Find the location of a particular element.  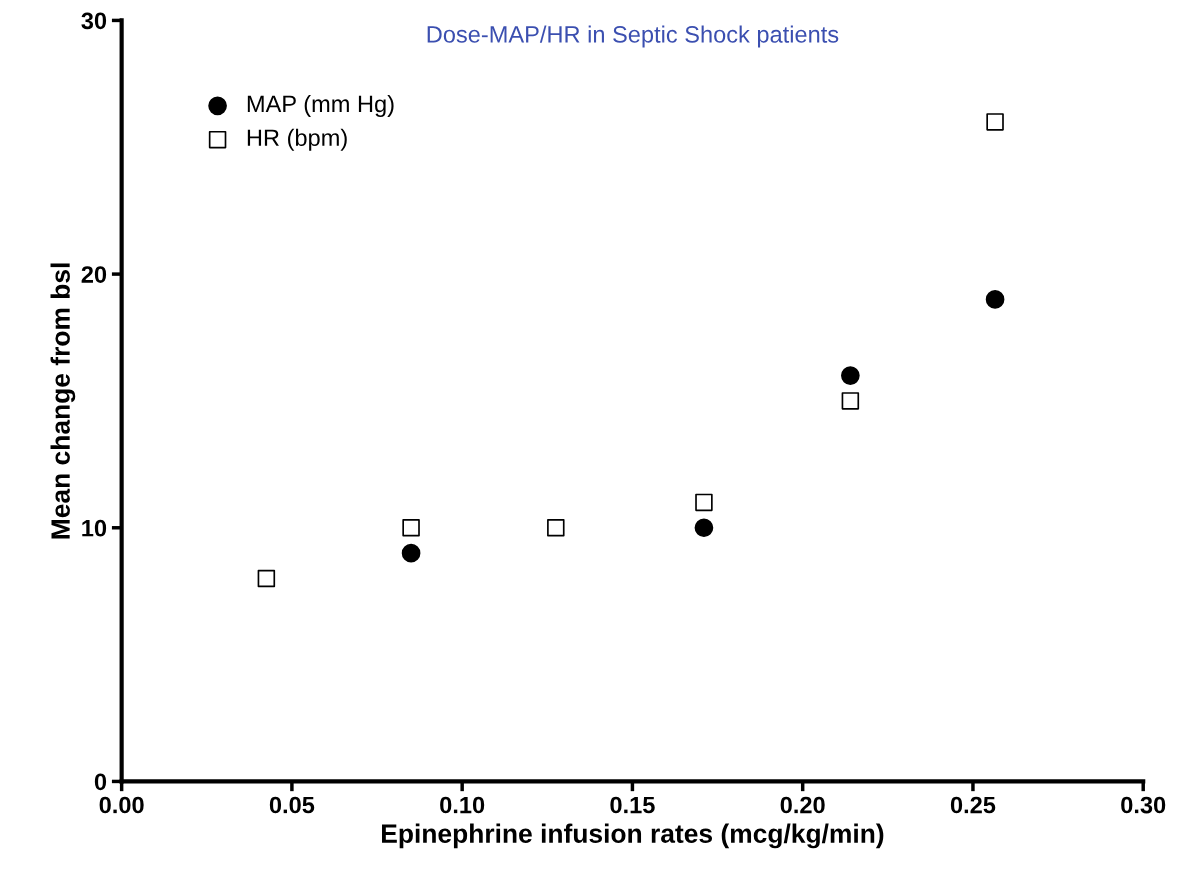

legend-label: MAP (mm Hg) is located at coordinates (320, 105).